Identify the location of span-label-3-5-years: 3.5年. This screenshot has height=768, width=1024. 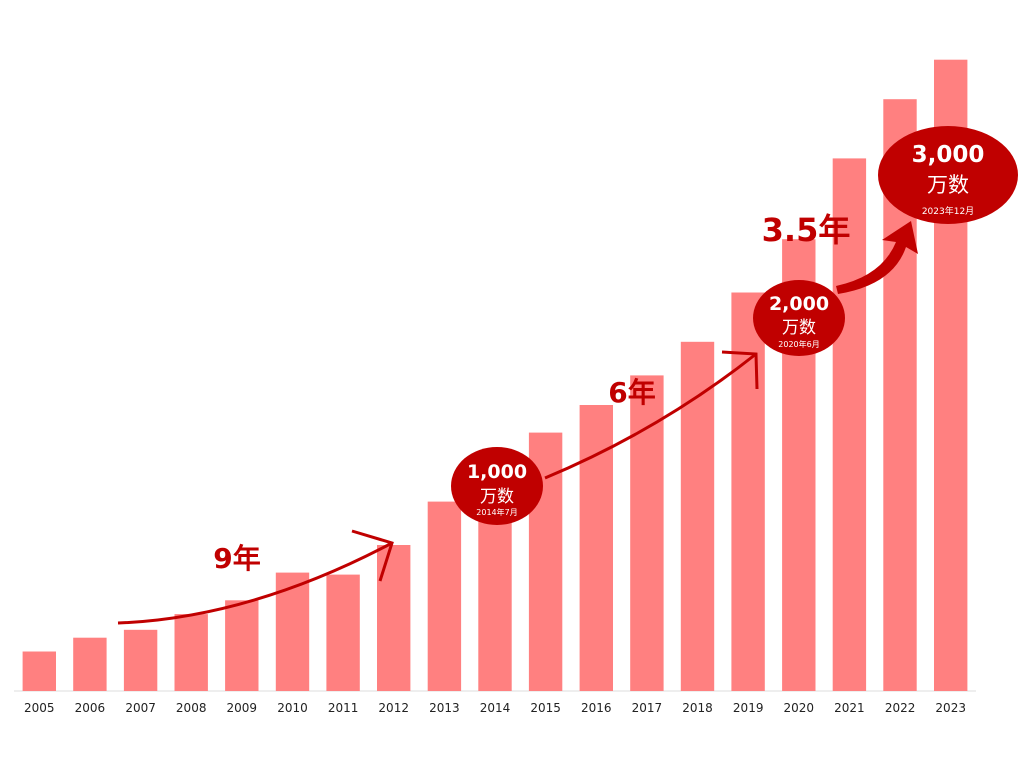
(806, 230).